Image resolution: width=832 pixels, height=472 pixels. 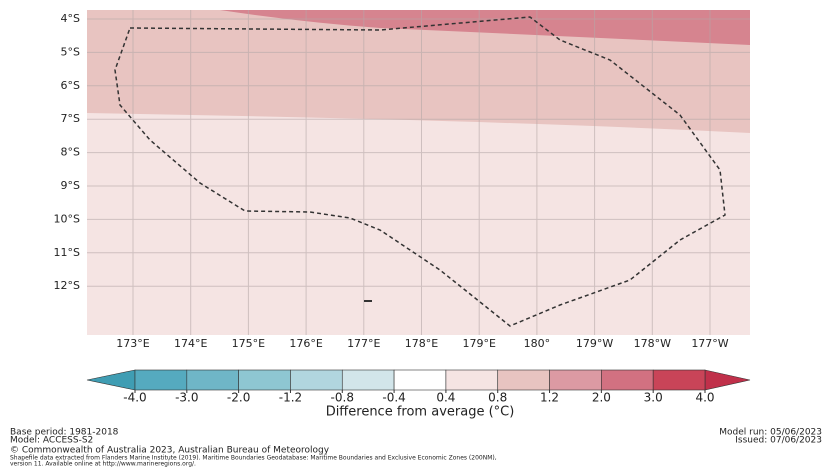 What do you see at coordinates (549, 398) in the screenshot?
I see `colorbar-tick-label: 1.2` at bounding box center [549, 398].